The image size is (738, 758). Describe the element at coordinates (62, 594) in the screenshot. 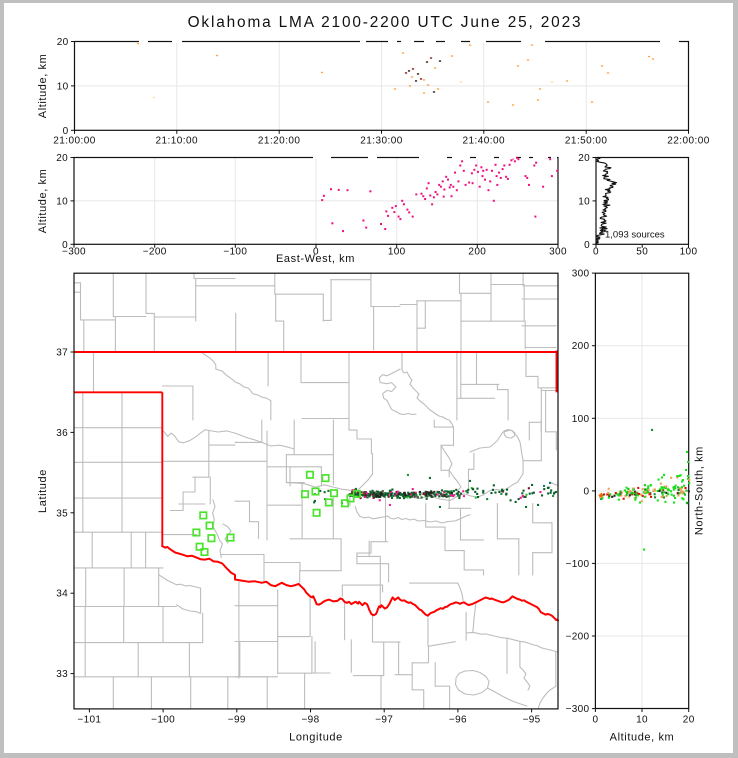

I see `svg-text: 34` at that location.